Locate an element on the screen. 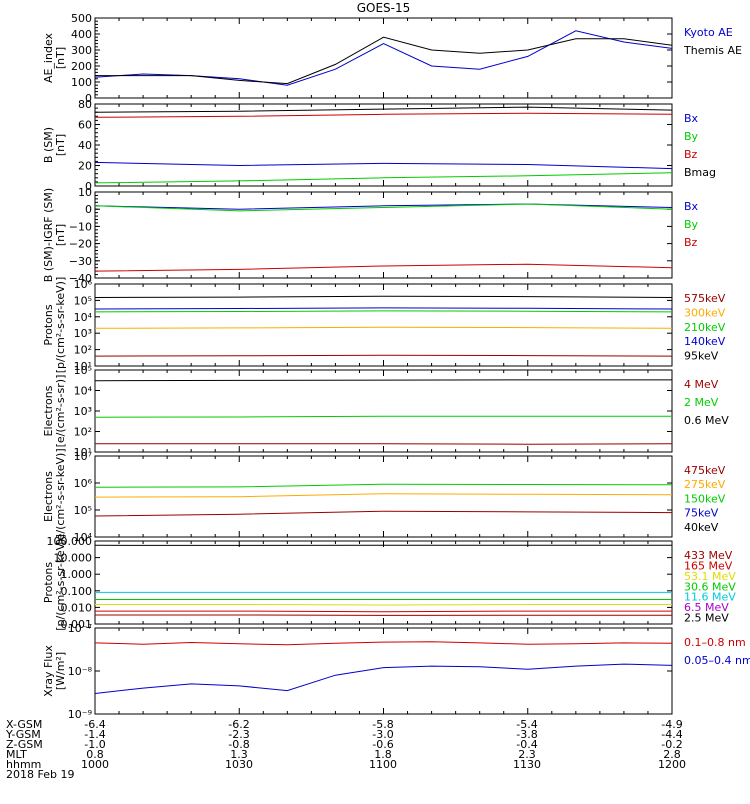 The image size is (750, 804). panel-8-ytick-label: 10⁻⁸ is located at coordinates (80, 671).